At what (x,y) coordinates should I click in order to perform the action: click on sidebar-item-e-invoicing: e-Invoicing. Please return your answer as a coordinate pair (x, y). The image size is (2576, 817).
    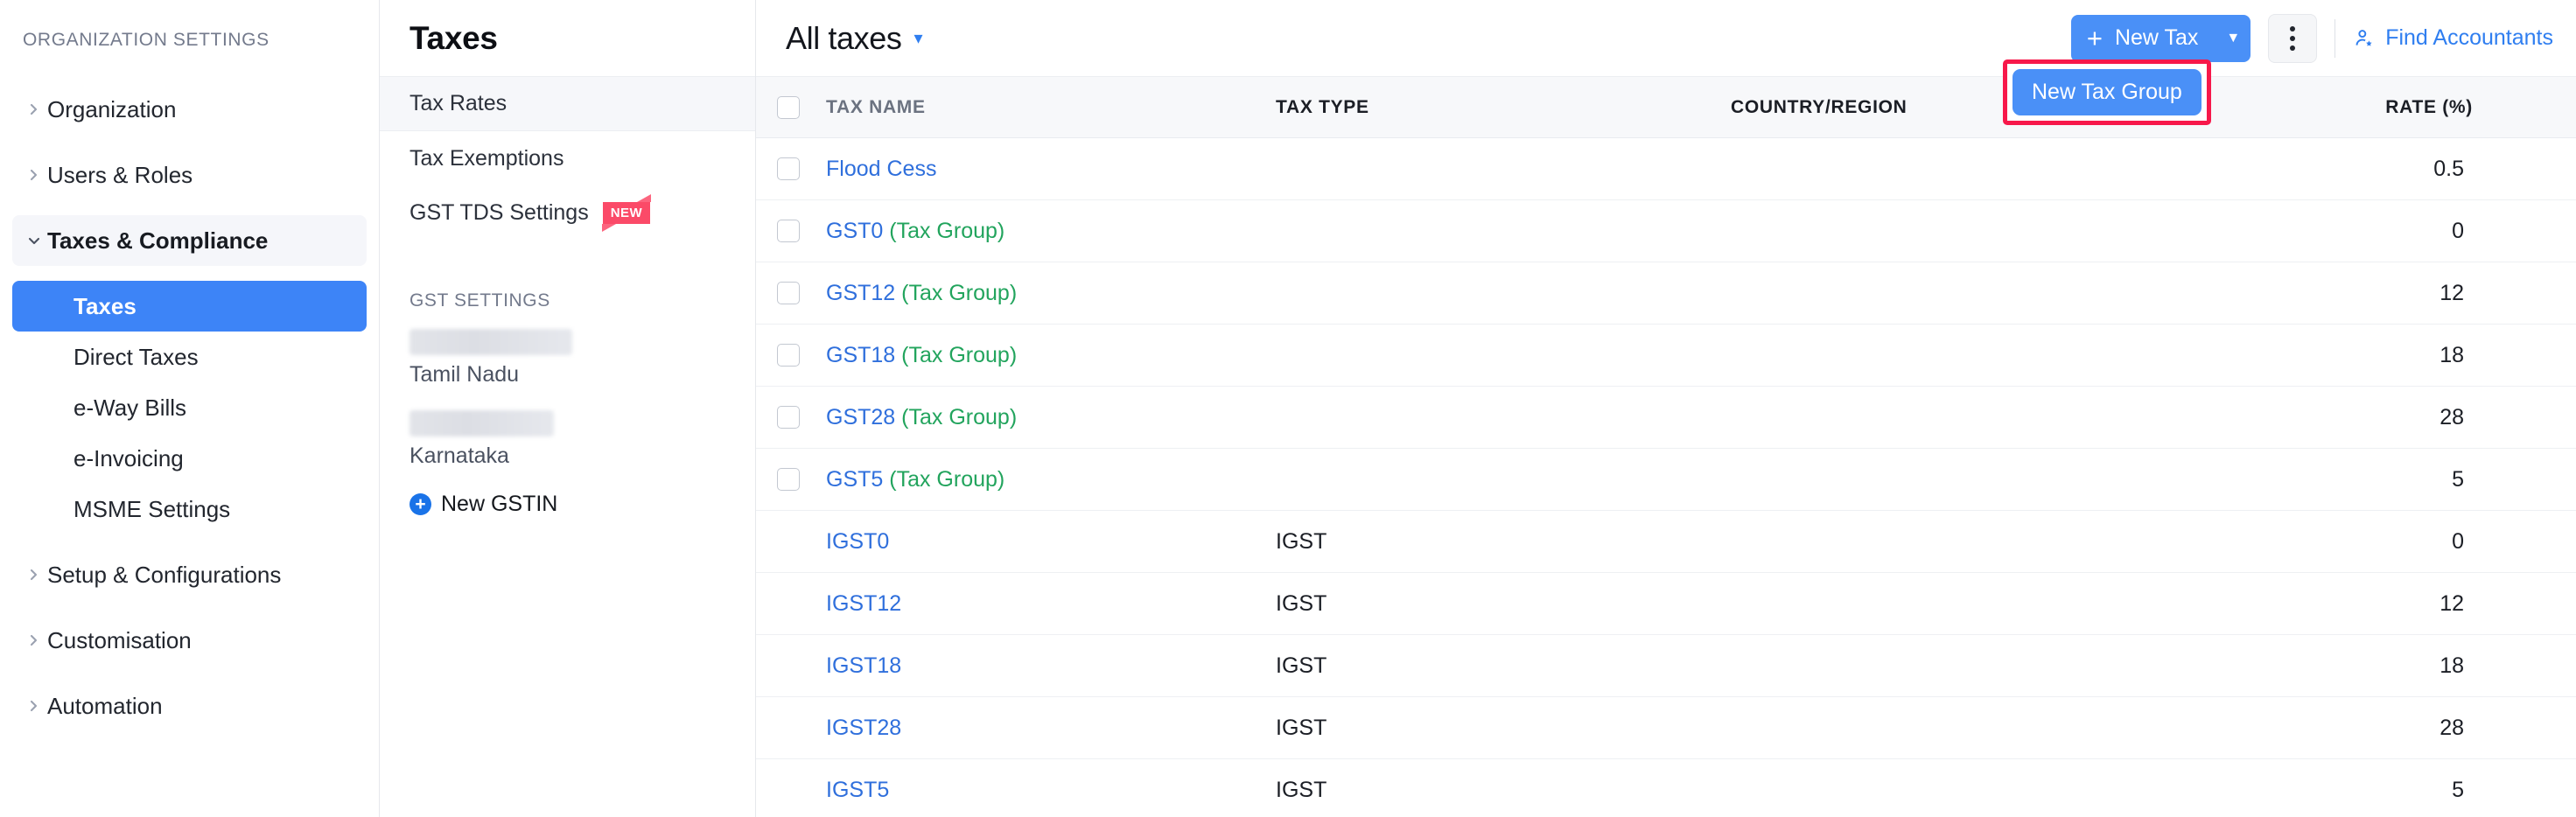
    Looking at the image, I should click on (189, 458).